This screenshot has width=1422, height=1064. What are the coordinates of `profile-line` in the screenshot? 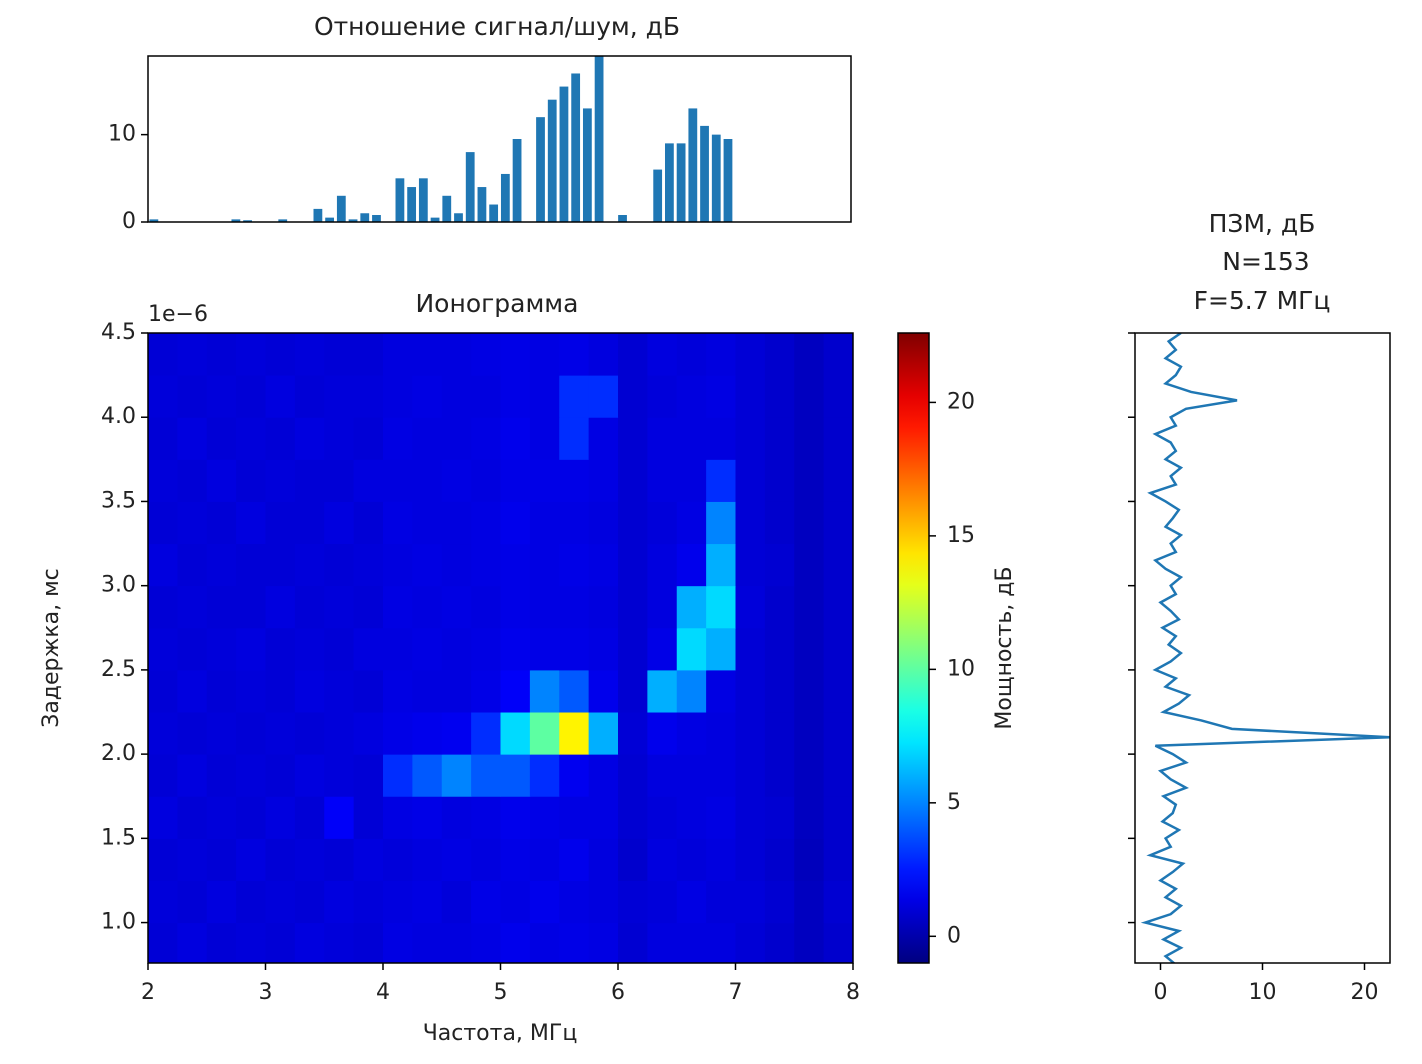 It's located at (1265, 648).